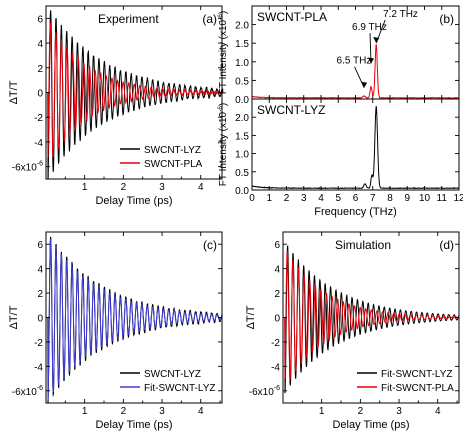  Describe the element at coordinates (223, 12) in the screenshot. I see `panel-b-top-ylabel-close: )` at that location.